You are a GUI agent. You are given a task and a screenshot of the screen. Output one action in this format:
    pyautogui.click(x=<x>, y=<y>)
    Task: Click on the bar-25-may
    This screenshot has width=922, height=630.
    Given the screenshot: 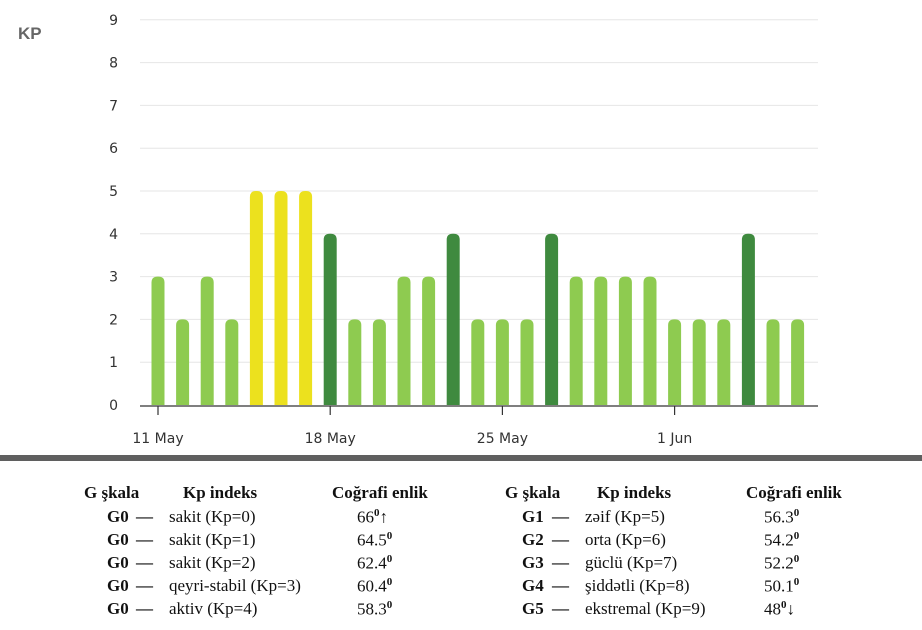 What is the action you would take?
    pyautogui.click(x=502, y=362)
    